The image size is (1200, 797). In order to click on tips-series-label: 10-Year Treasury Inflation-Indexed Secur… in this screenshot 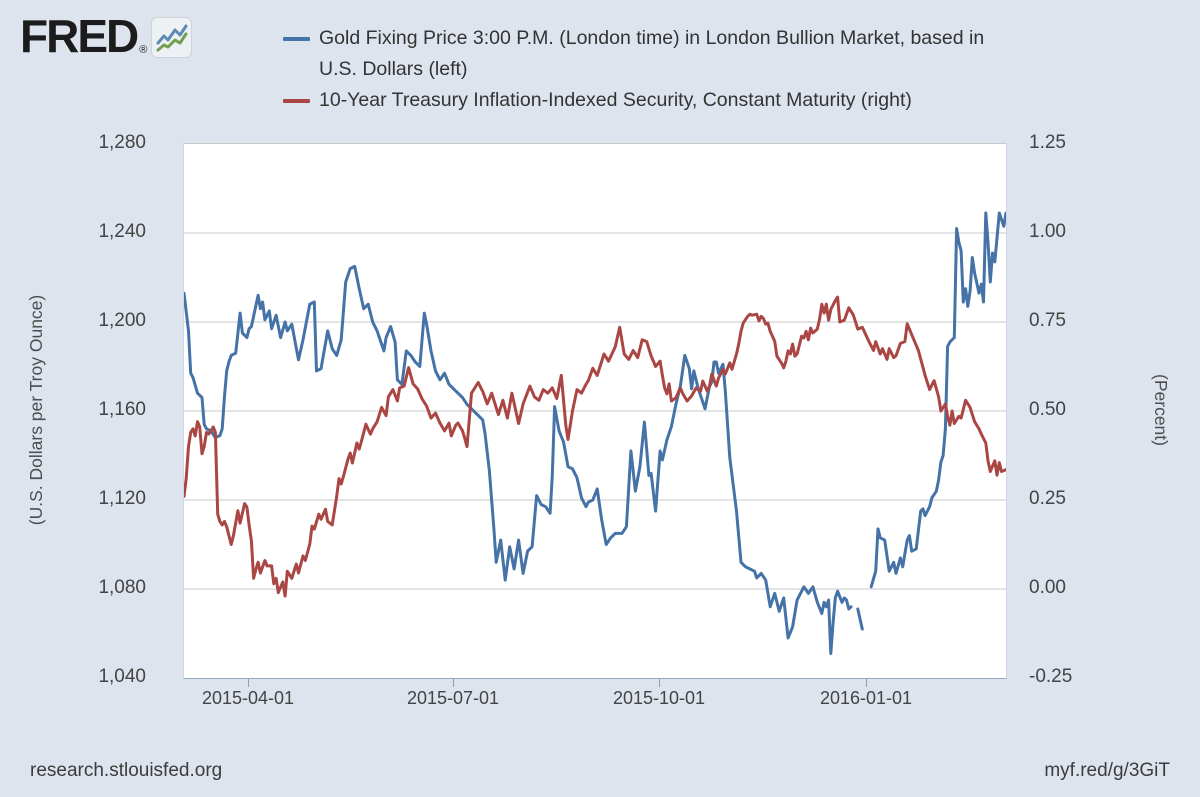, I will do `click(615, 100)`.